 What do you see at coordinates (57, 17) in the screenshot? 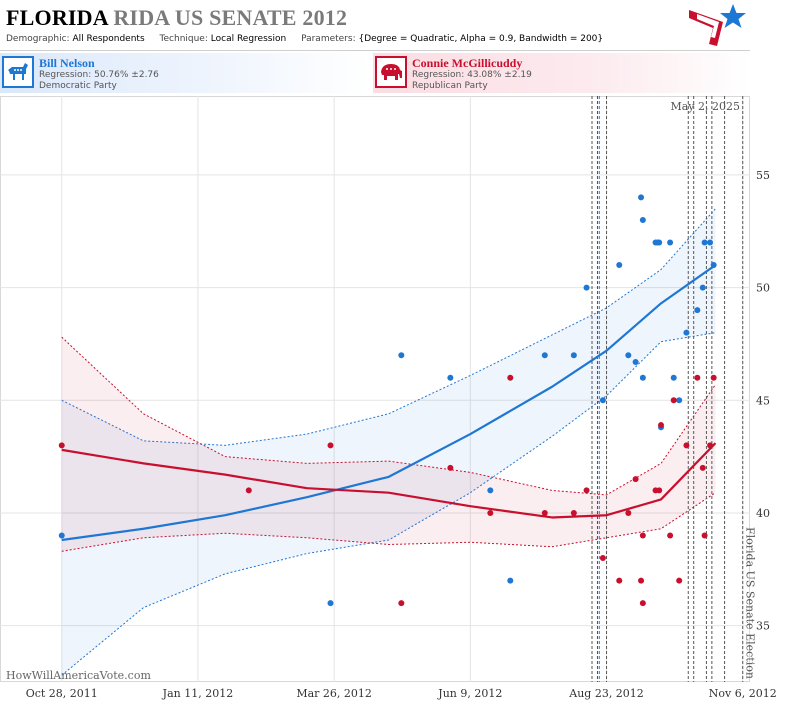
I see `title-state: FLORIDA` at bounding box center [57, 17].